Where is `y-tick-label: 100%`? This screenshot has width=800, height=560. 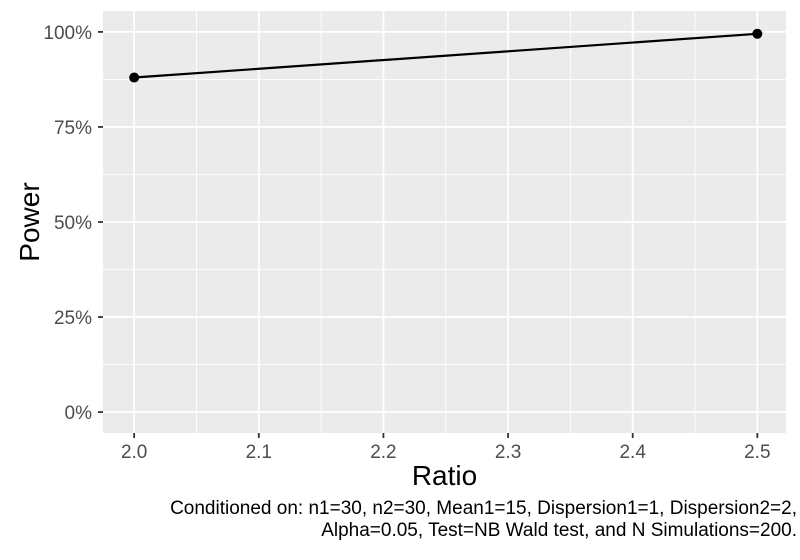
y-tick-label: 100% is located at coordinates (67, 33).